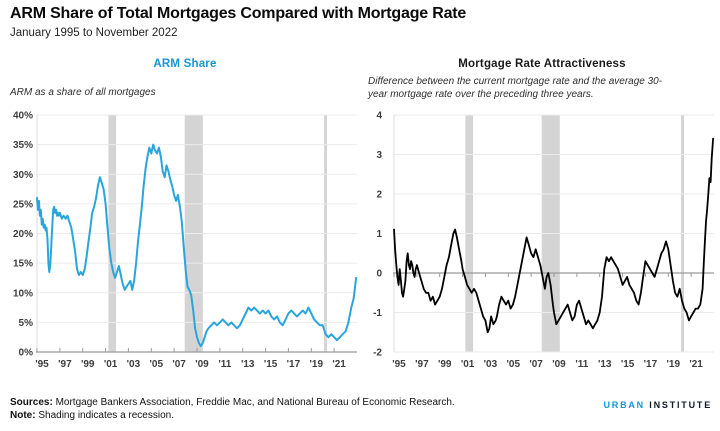 Image resolution: width=720 pixels, height=431 pixels. Describe the element at coordinates (624, 405) in the screenshot. I see `logo-urban-text: URBAN` at that location.